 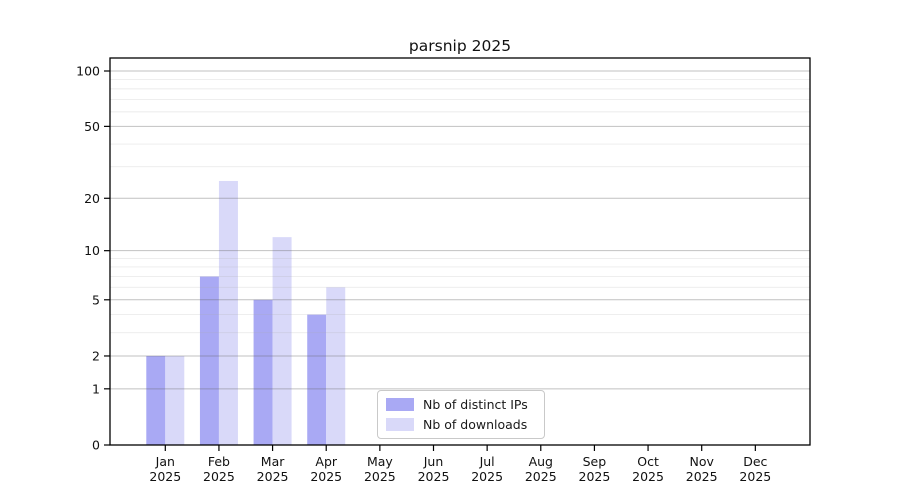 What do you see at coordinates (380, 461) in the screenshot?
I see `x-tick-label-month: May` at bounding box center [380, 461].